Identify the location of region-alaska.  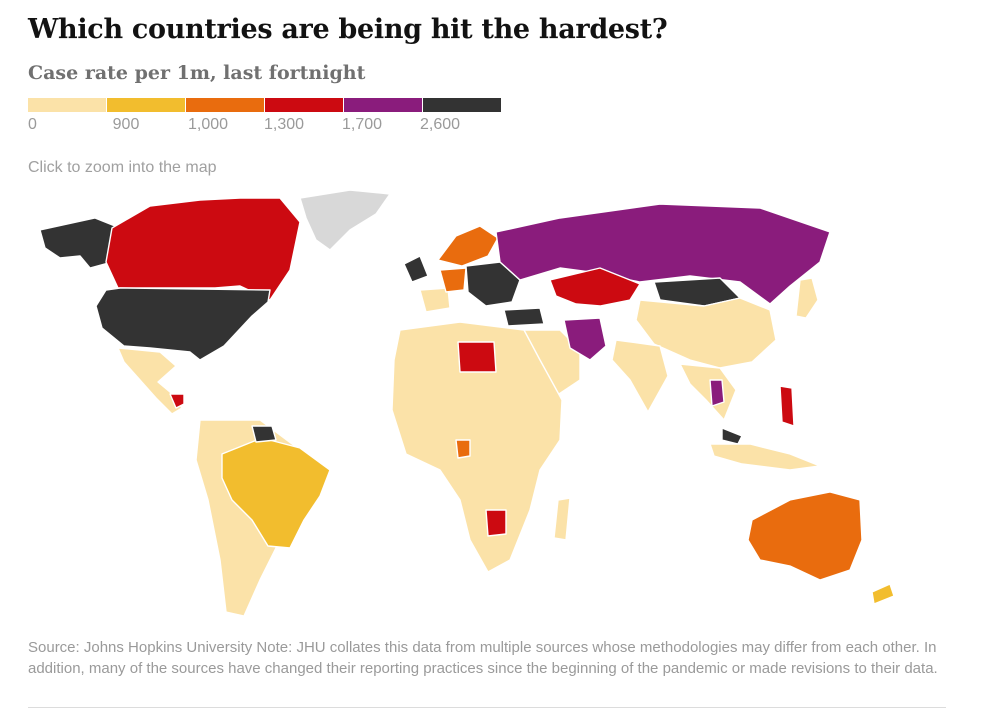
(80, 243).